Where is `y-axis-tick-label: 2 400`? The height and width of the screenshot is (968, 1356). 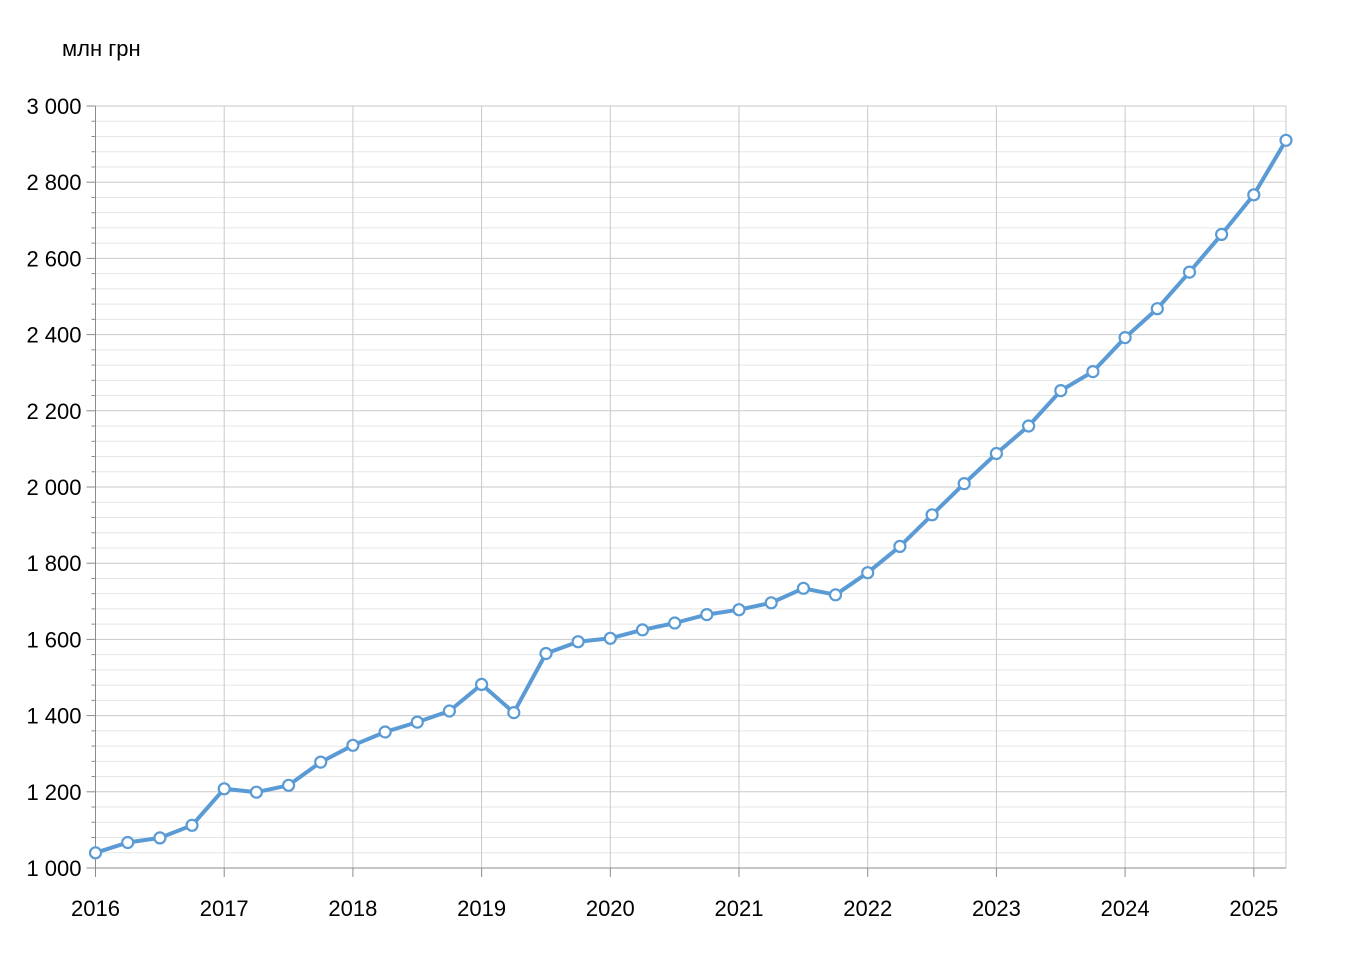 y-axis-tick-label: 2 400 is located at coordinates (53, 335).